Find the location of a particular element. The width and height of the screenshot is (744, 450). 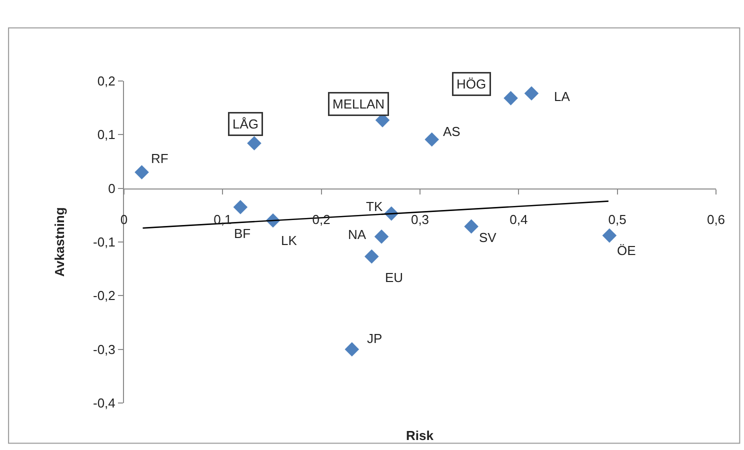

x-axis-title: Risk is located at coordinates (420, 435).